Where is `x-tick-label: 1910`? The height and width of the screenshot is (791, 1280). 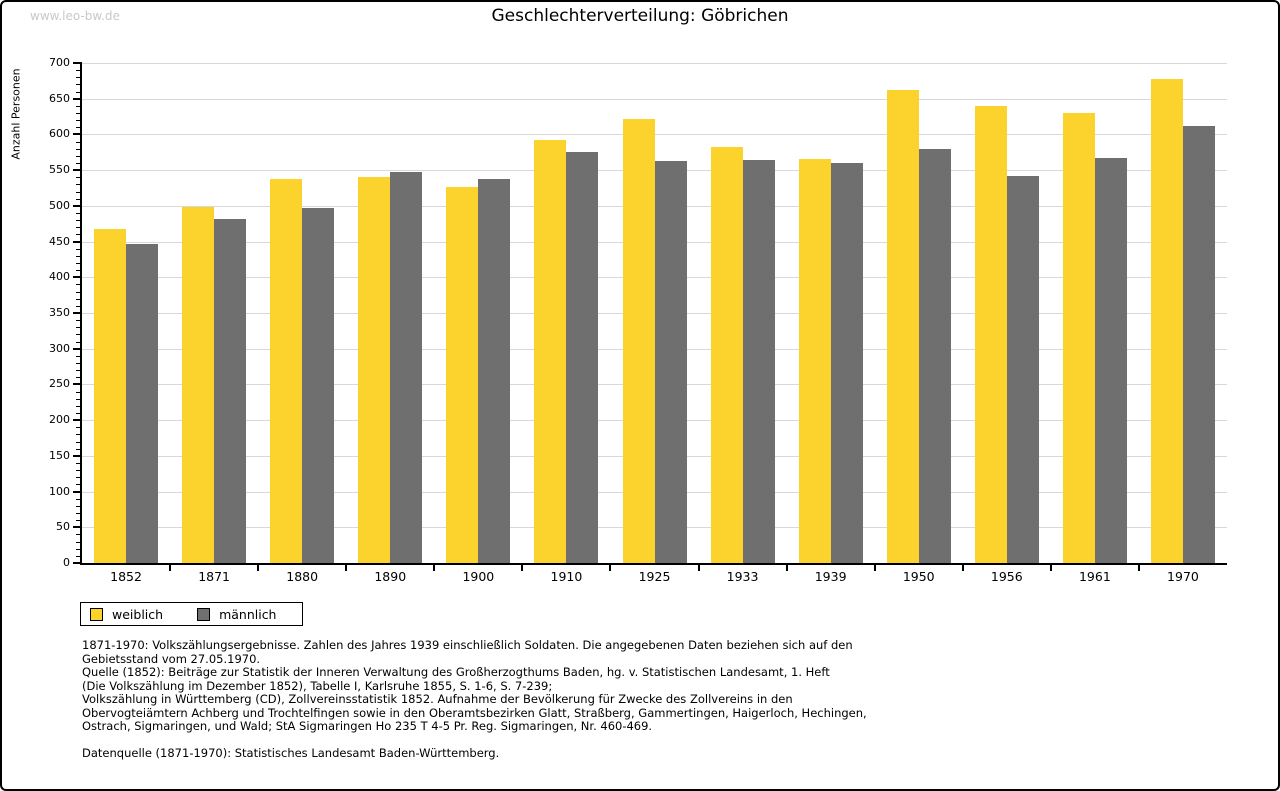 x-tick-label: 1910 is located at coordinates (566, 576).